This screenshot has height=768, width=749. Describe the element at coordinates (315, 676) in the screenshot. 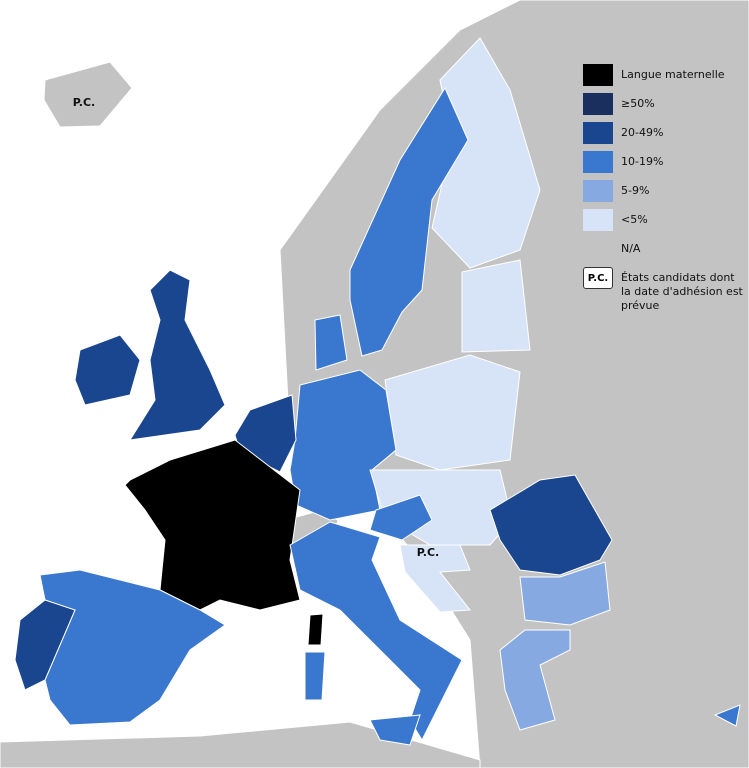

I see `sardinia` at that location.